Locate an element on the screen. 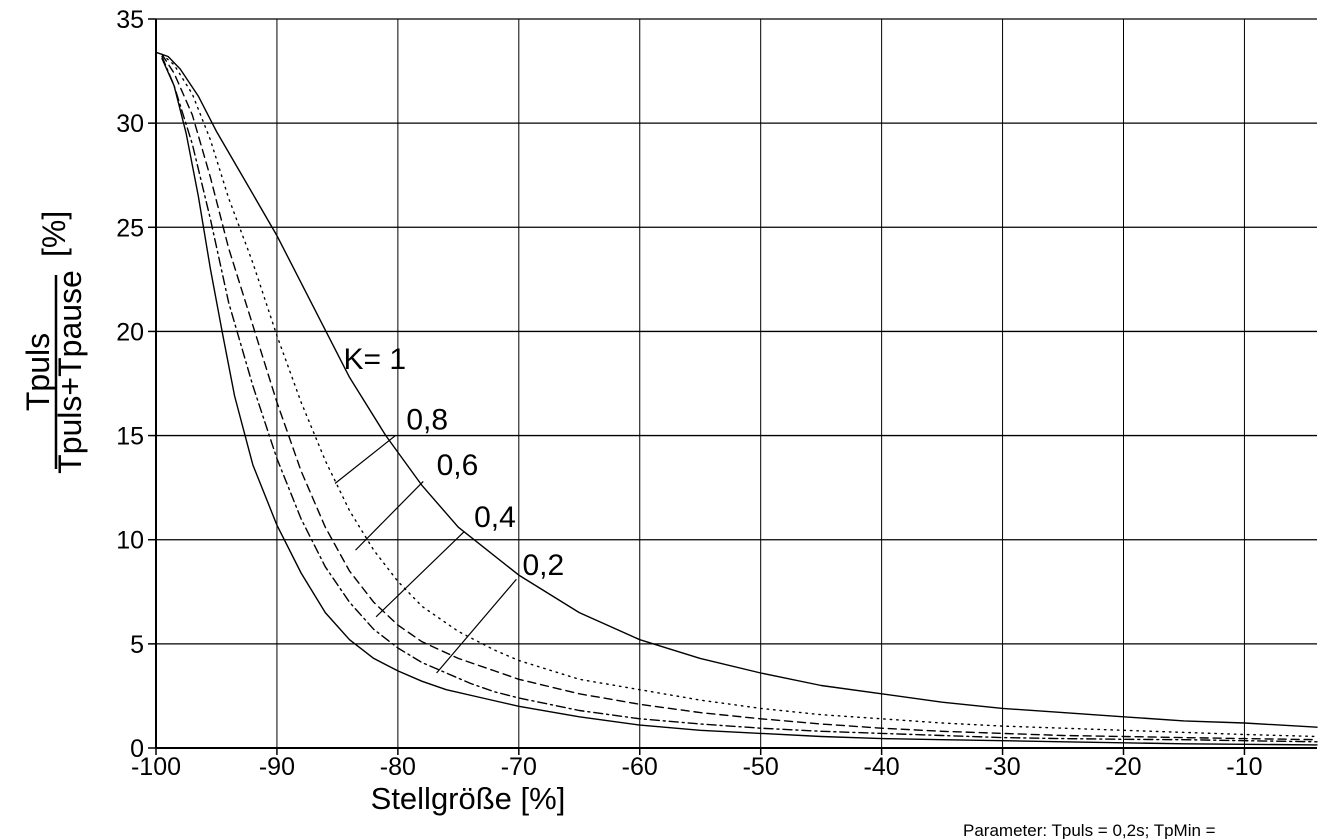 The width and height of the screenshot is (1319, 839). y-tick-label: 10 is located at coordinates (130, 541).